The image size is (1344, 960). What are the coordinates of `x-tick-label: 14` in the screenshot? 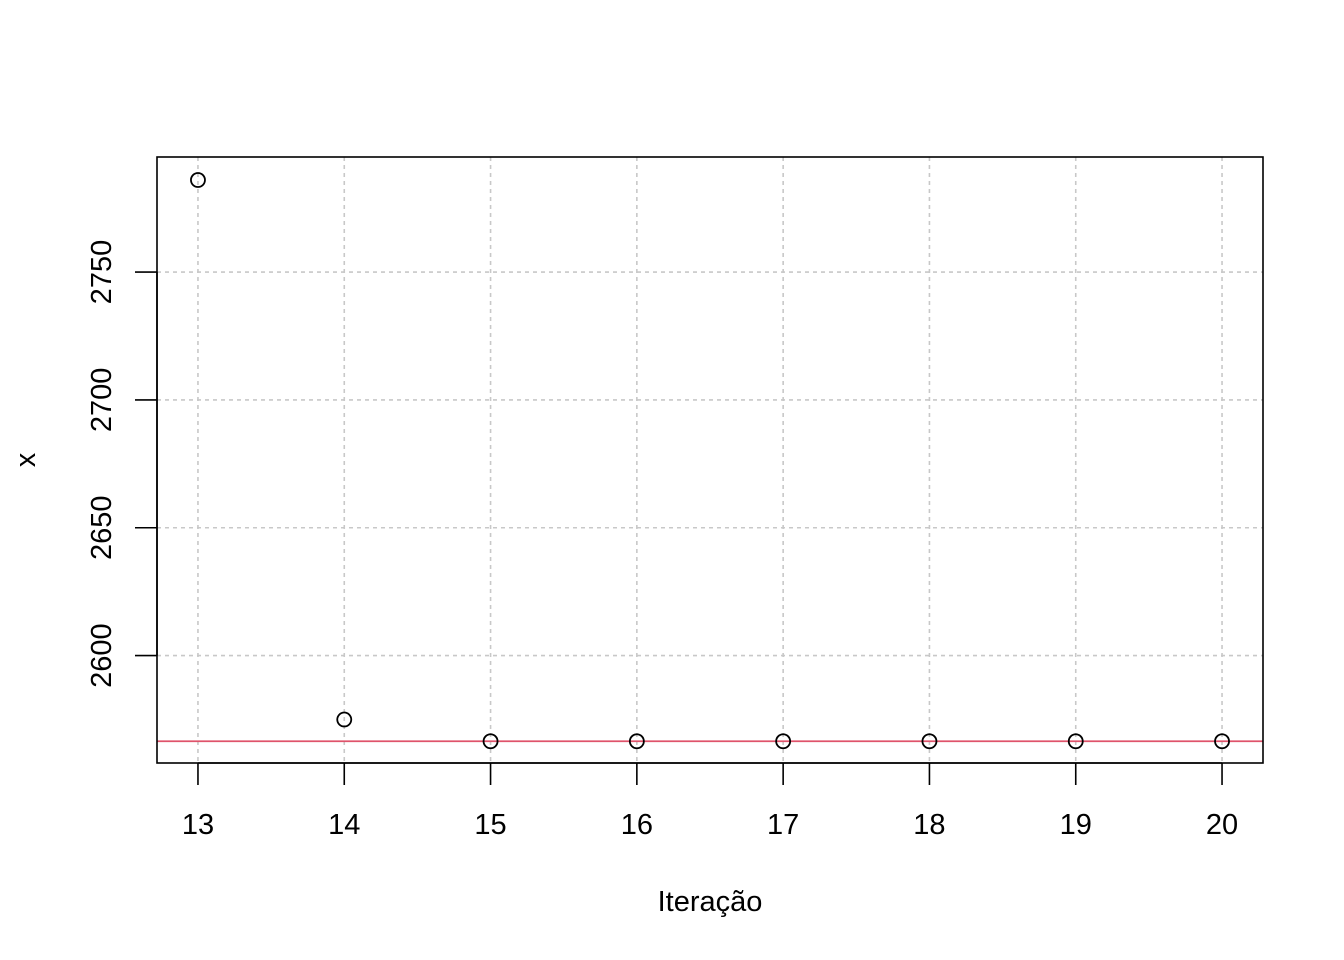 It's located at (344, 825).